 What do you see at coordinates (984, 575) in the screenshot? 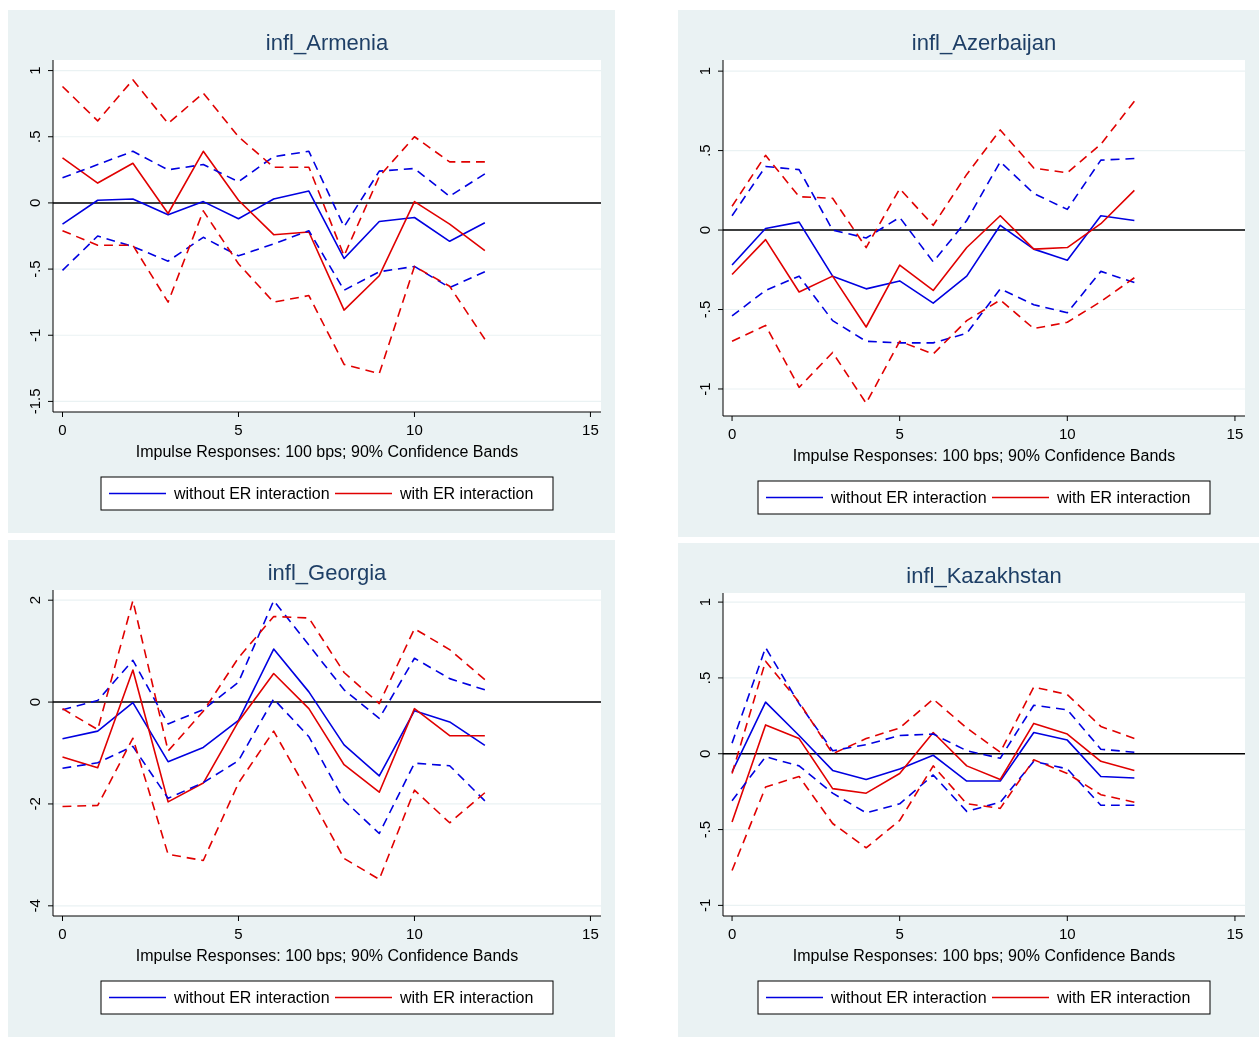
I see `chart-title: infl_Kazakhstan` at bounding box center [984, 575].